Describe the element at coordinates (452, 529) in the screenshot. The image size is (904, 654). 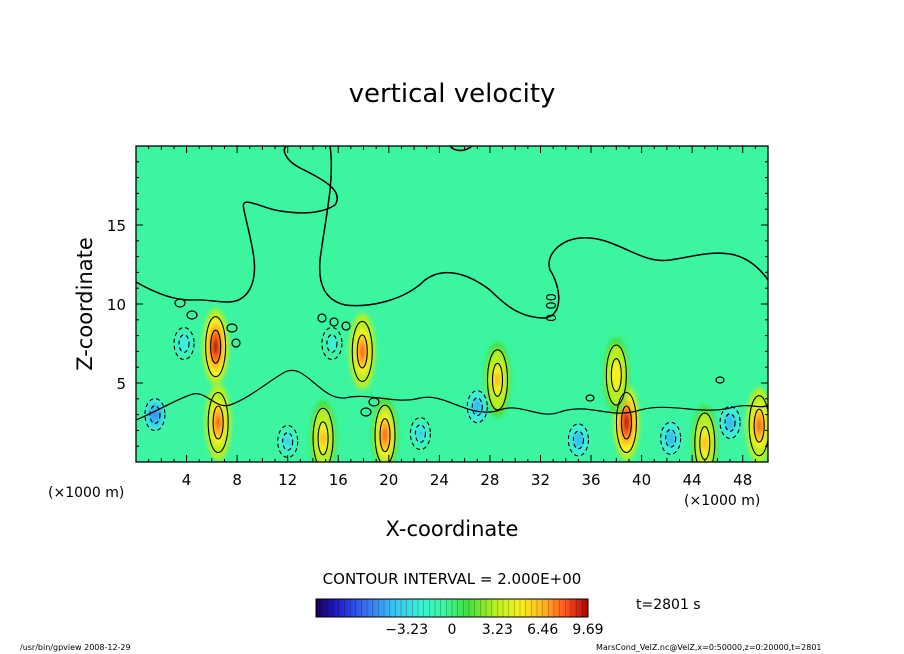
I see `x-axis-label: X-coordinate` at that location.